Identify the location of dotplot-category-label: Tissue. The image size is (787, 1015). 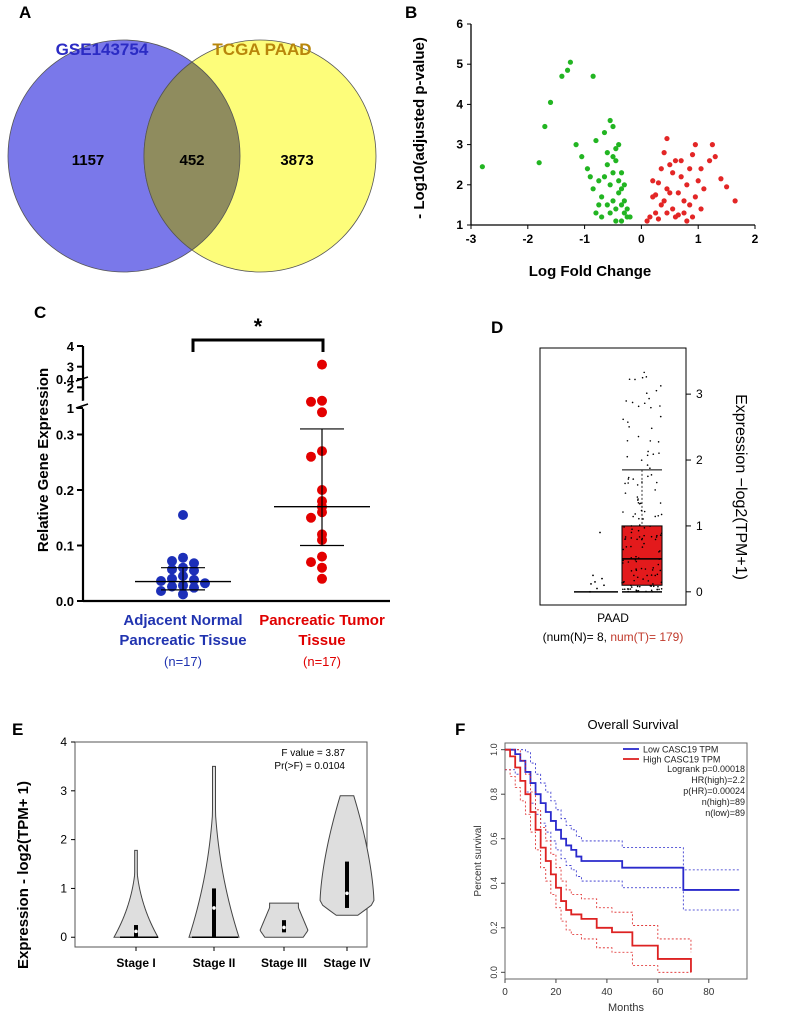
(321, 640).